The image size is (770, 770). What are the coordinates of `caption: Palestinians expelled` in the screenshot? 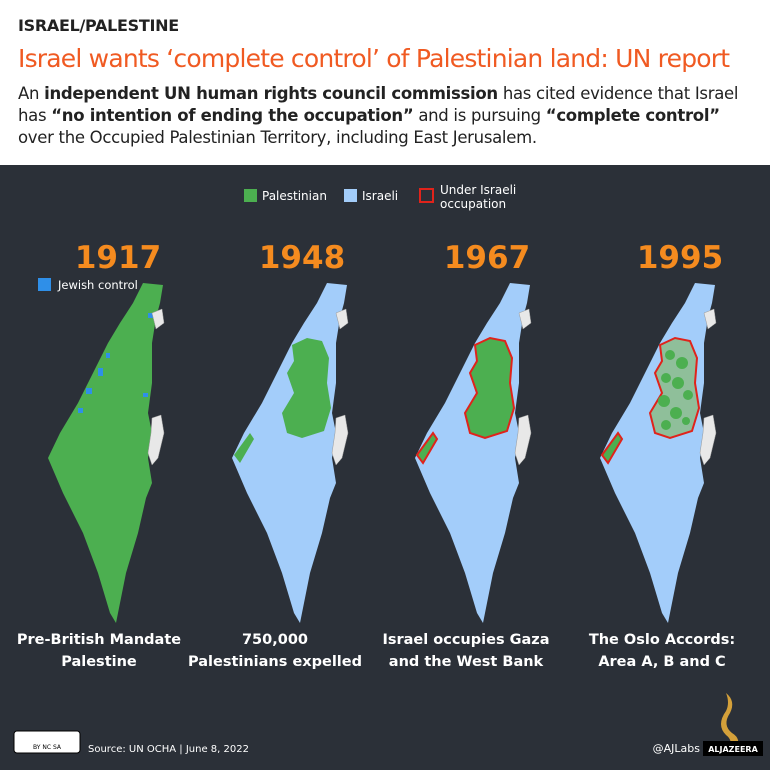 It's located at (275, 662).